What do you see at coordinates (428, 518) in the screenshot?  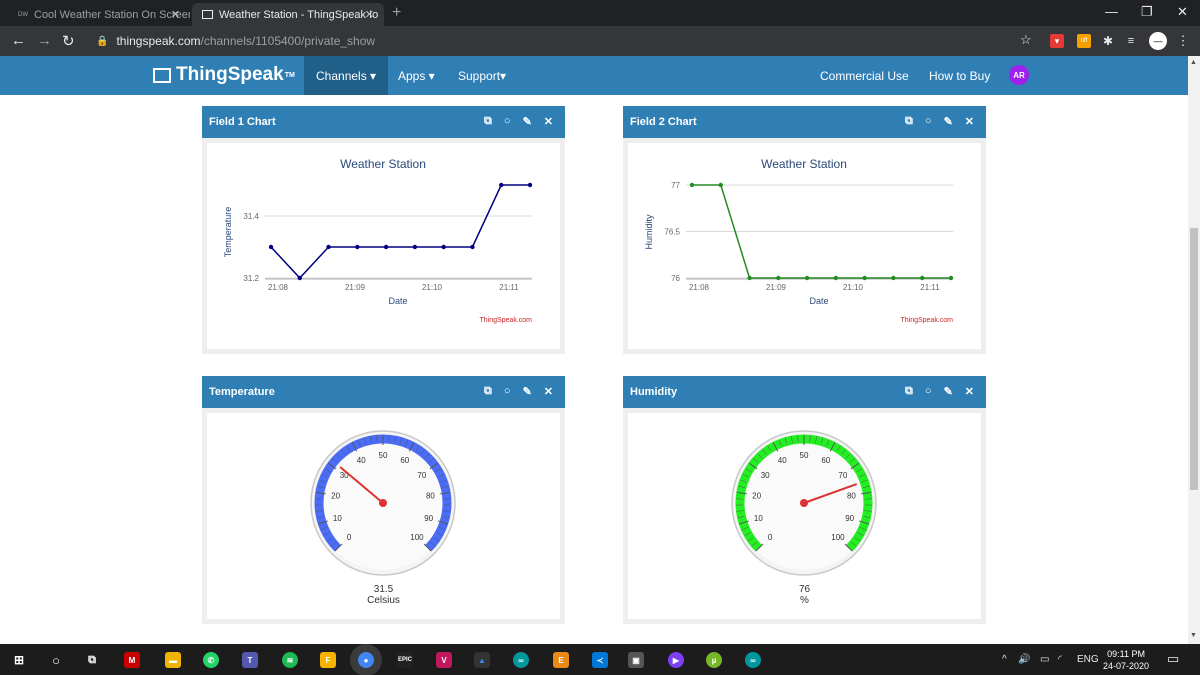 I see `gauge-tick-label: 90` at bounding box center [428, 518].